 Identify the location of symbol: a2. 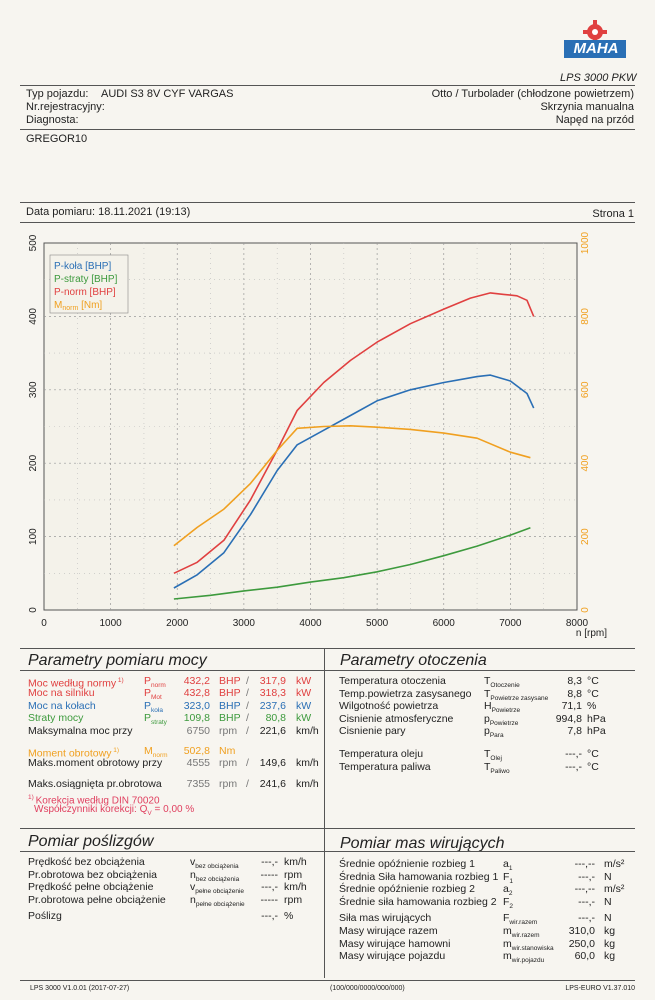
(508, 890).